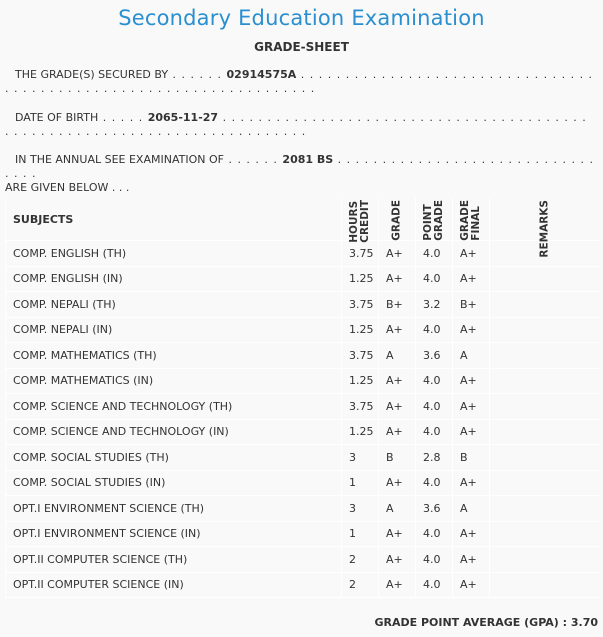 The image size is (603, 637). What do you see at coordinates (397, 219) in the screenshot?
I see `header-grade: GRADE` at bounding box center [397, 219].